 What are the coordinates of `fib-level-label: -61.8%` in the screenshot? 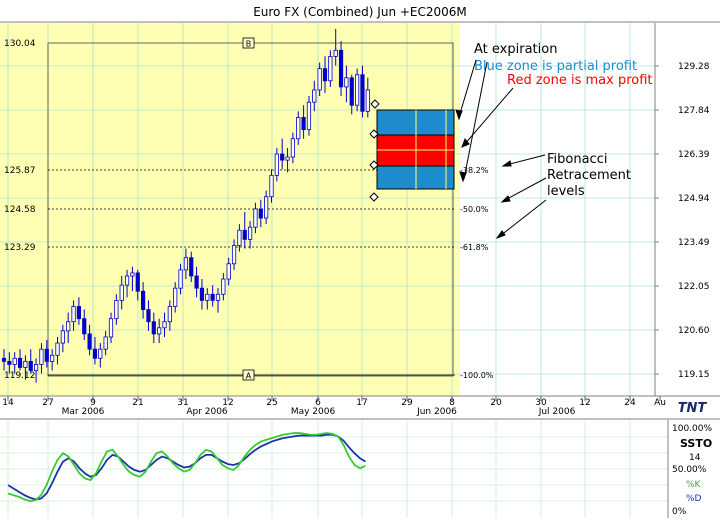 It's located at (474, 247).